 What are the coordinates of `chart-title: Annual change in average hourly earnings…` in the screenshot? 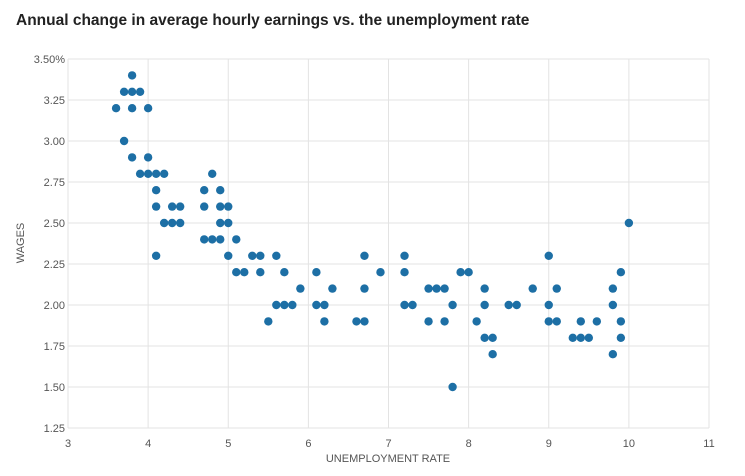 It's located at (273, 20).